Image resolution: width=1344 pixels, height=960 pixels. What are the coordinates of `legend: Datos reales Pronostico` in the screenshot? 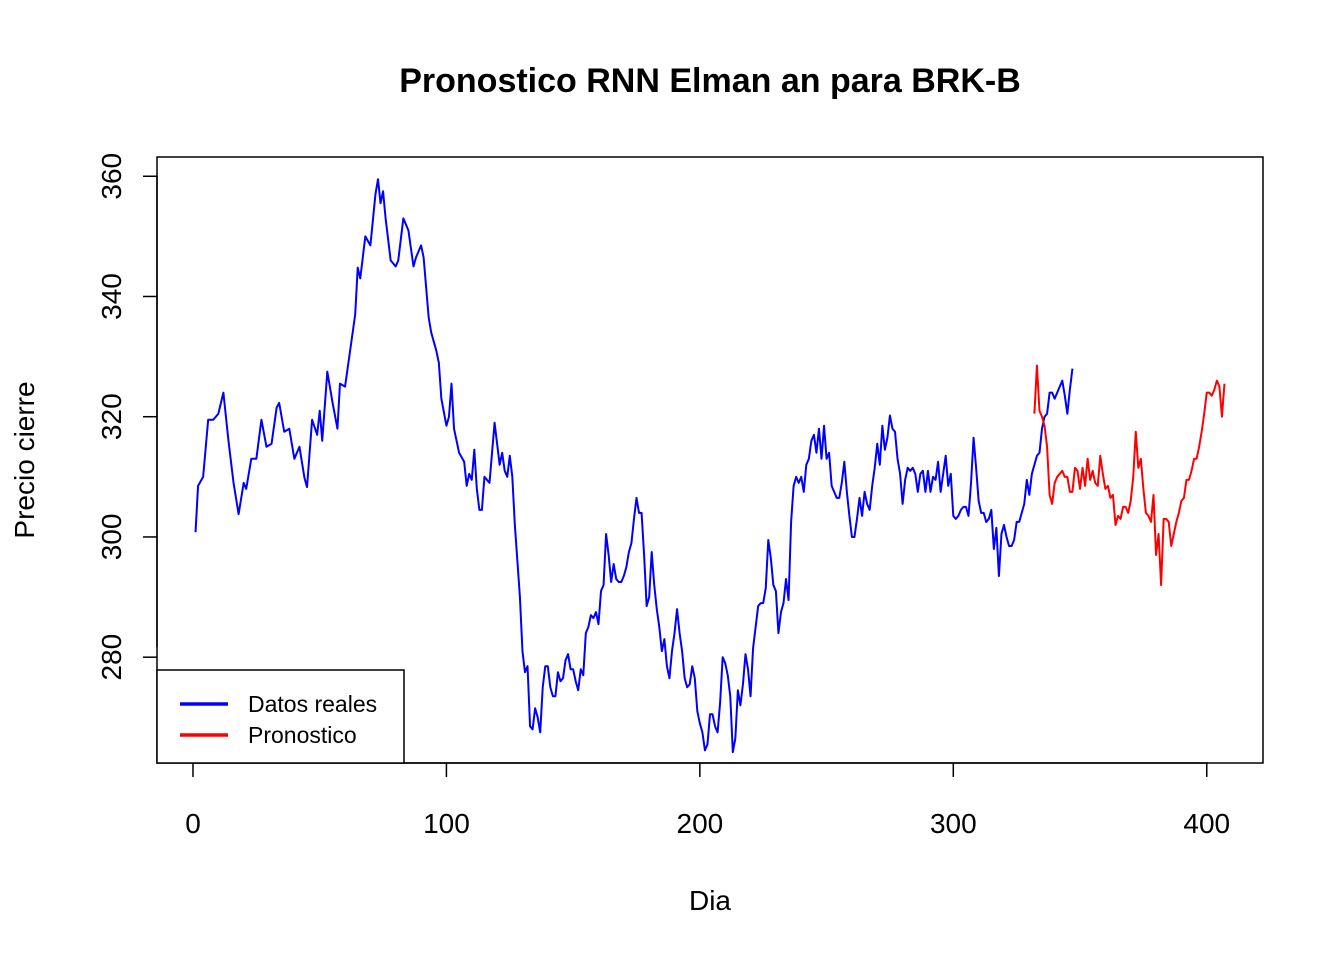 It's located at (280, 716).